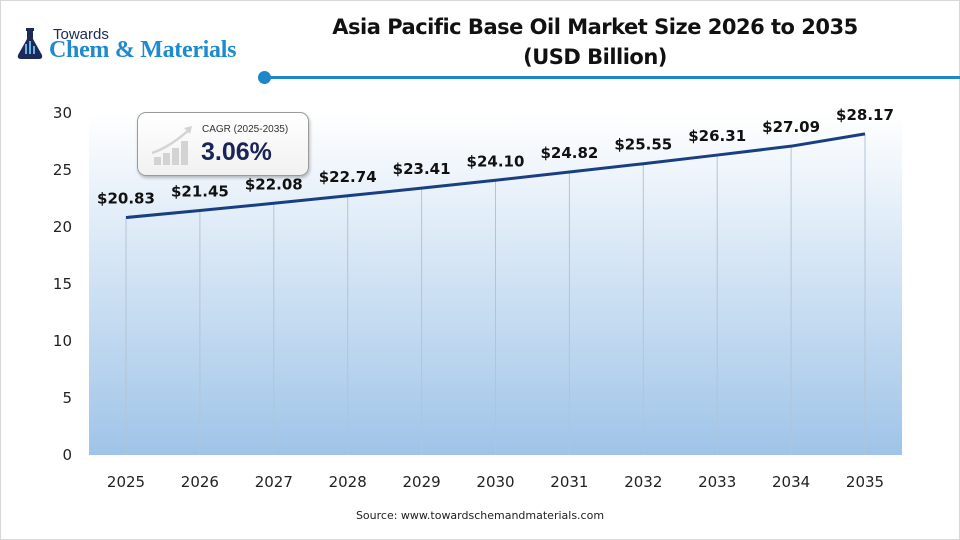 Image resolution: width=960 pixels, height=540 pixels. I want to click on y-tick-label: 0, so click(67, 455).